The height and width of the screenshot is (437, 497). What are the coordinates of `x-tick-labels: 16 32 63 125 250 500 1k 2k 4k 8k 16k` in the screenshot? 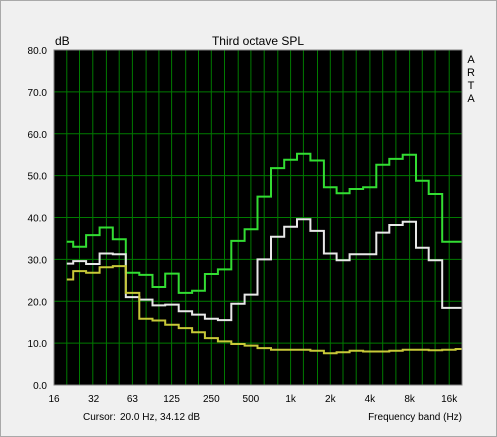 It's located at (253, 399).